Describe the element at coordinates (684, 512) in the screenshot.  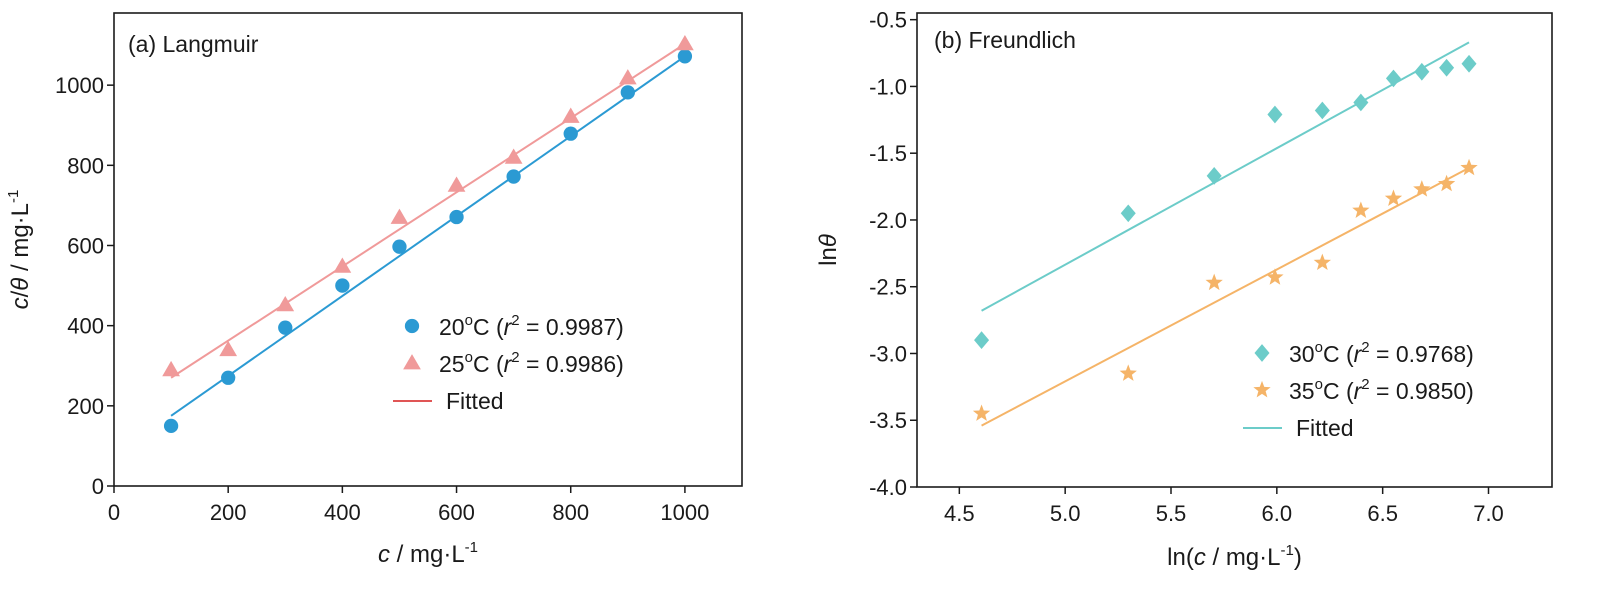
I see `x-tick-label: 1000` at that location.